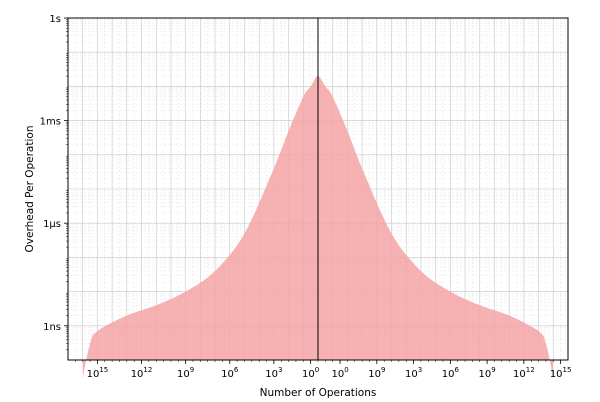  What do you see at coordinates (50, 122) in the screenshot?
I see `y-tick-label: 1ms` at bounding box center [50, 122].